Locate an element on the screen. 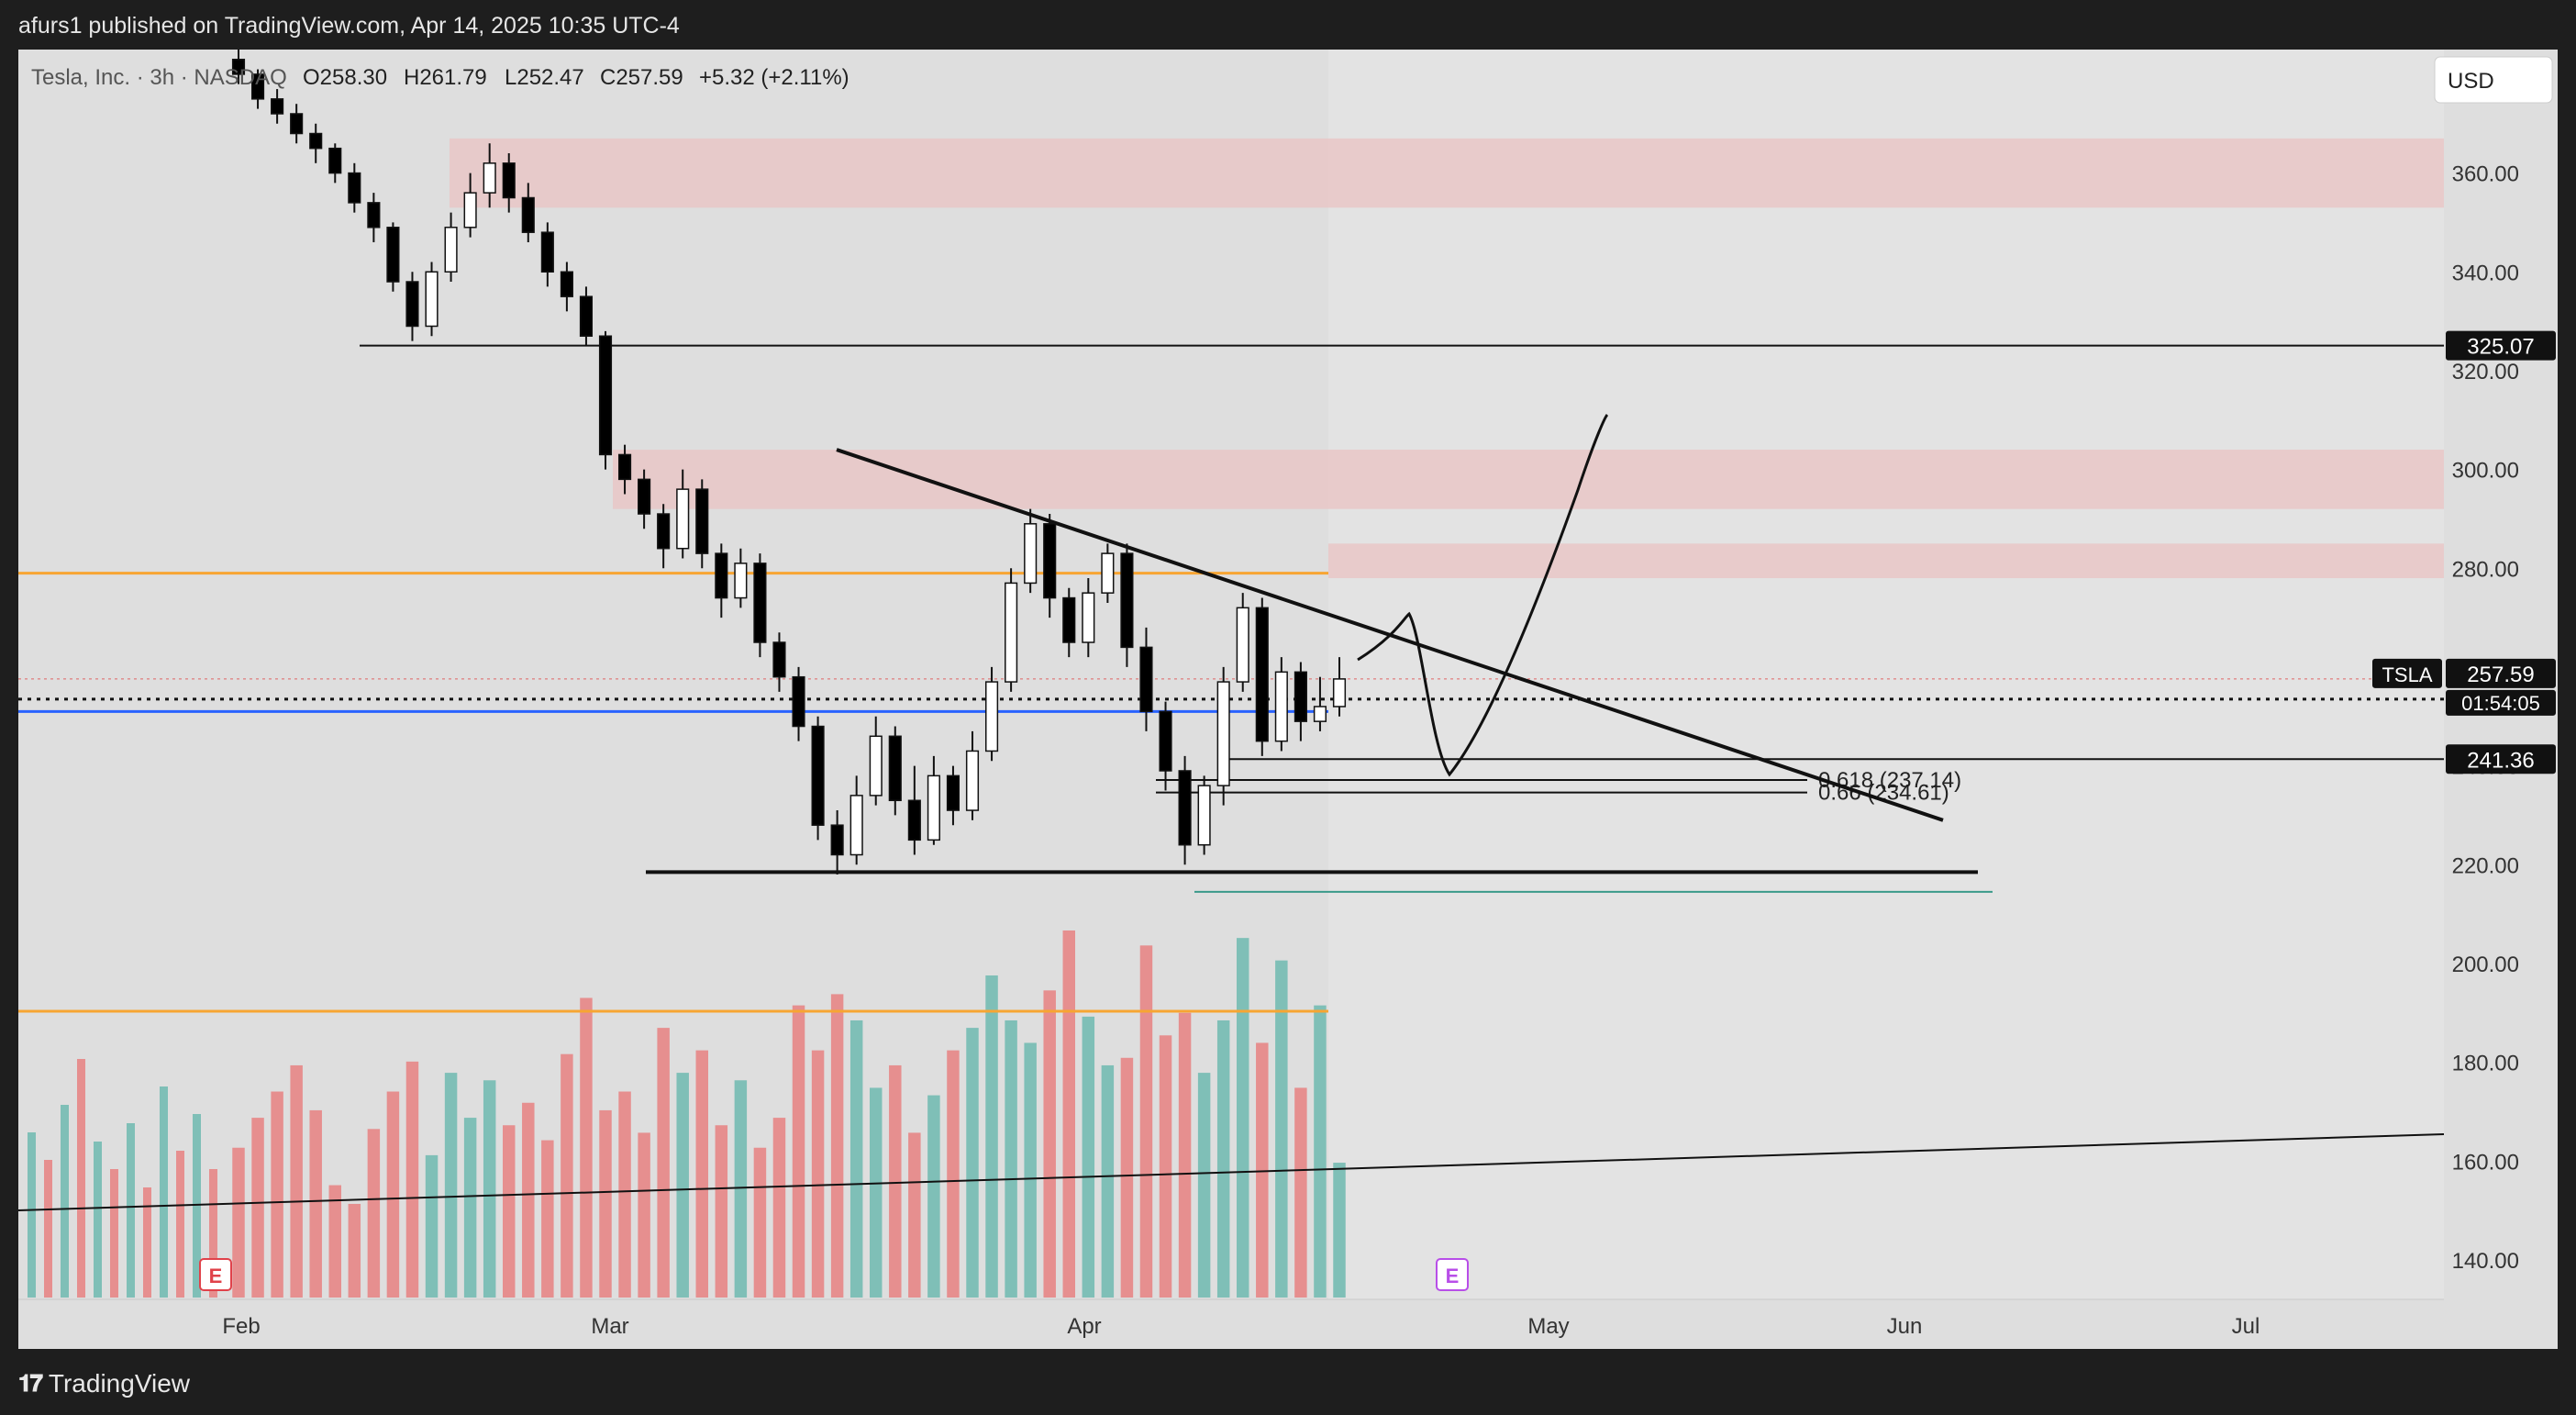 The image size is (2576, 1415). price-label-resistance-bg is located at coordinates (2501, 346).